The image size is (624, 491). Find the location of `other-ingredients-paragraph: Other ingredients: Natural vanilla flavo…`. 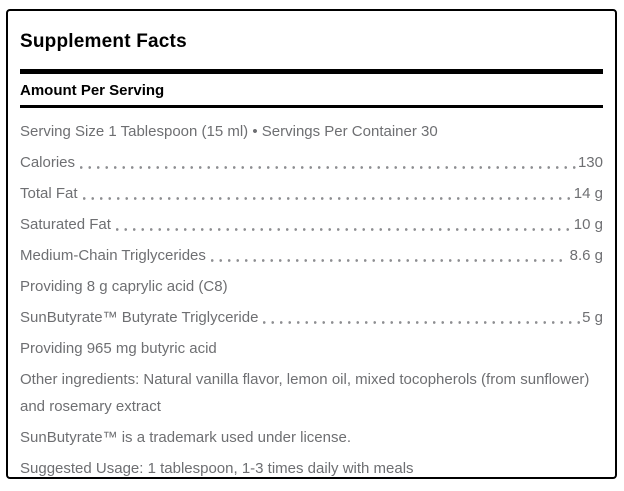

other-ingredients-paragraph: Other ingredients: Natural vanilla flavo… is located at coordinates (311, 393).